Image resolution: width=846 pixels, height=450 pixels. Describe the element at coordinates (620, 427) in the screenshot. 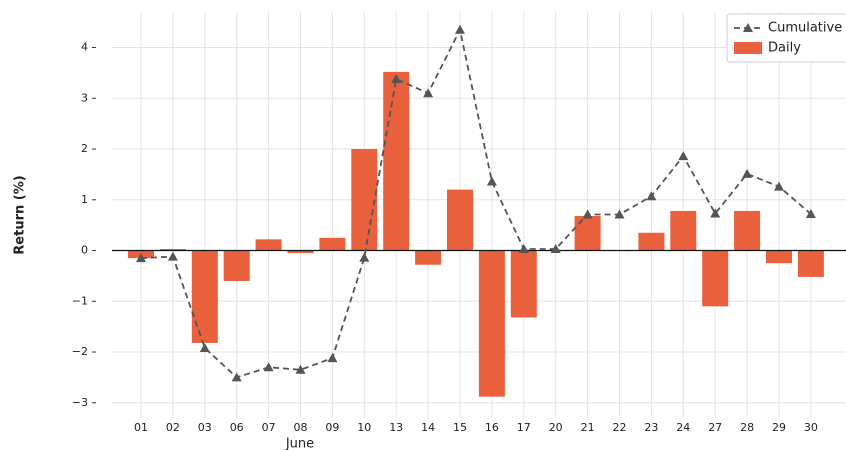

I see `x-tick-label: 22` at that location.